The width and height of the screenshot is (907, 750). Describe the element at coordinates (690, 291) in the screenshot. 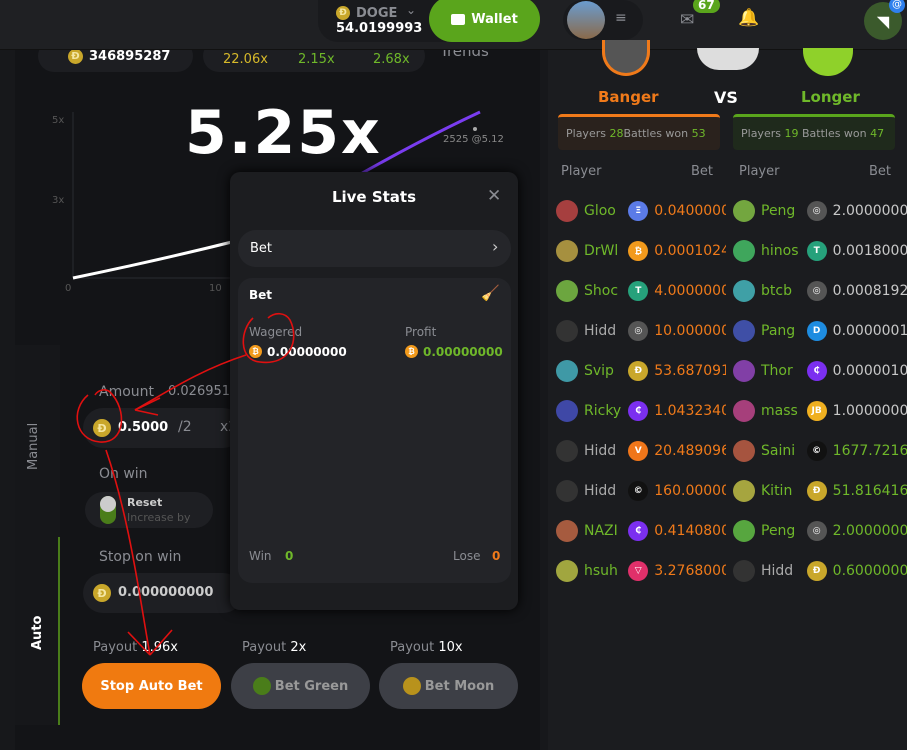

I see `bet-amount: 4.0000000` at that location.